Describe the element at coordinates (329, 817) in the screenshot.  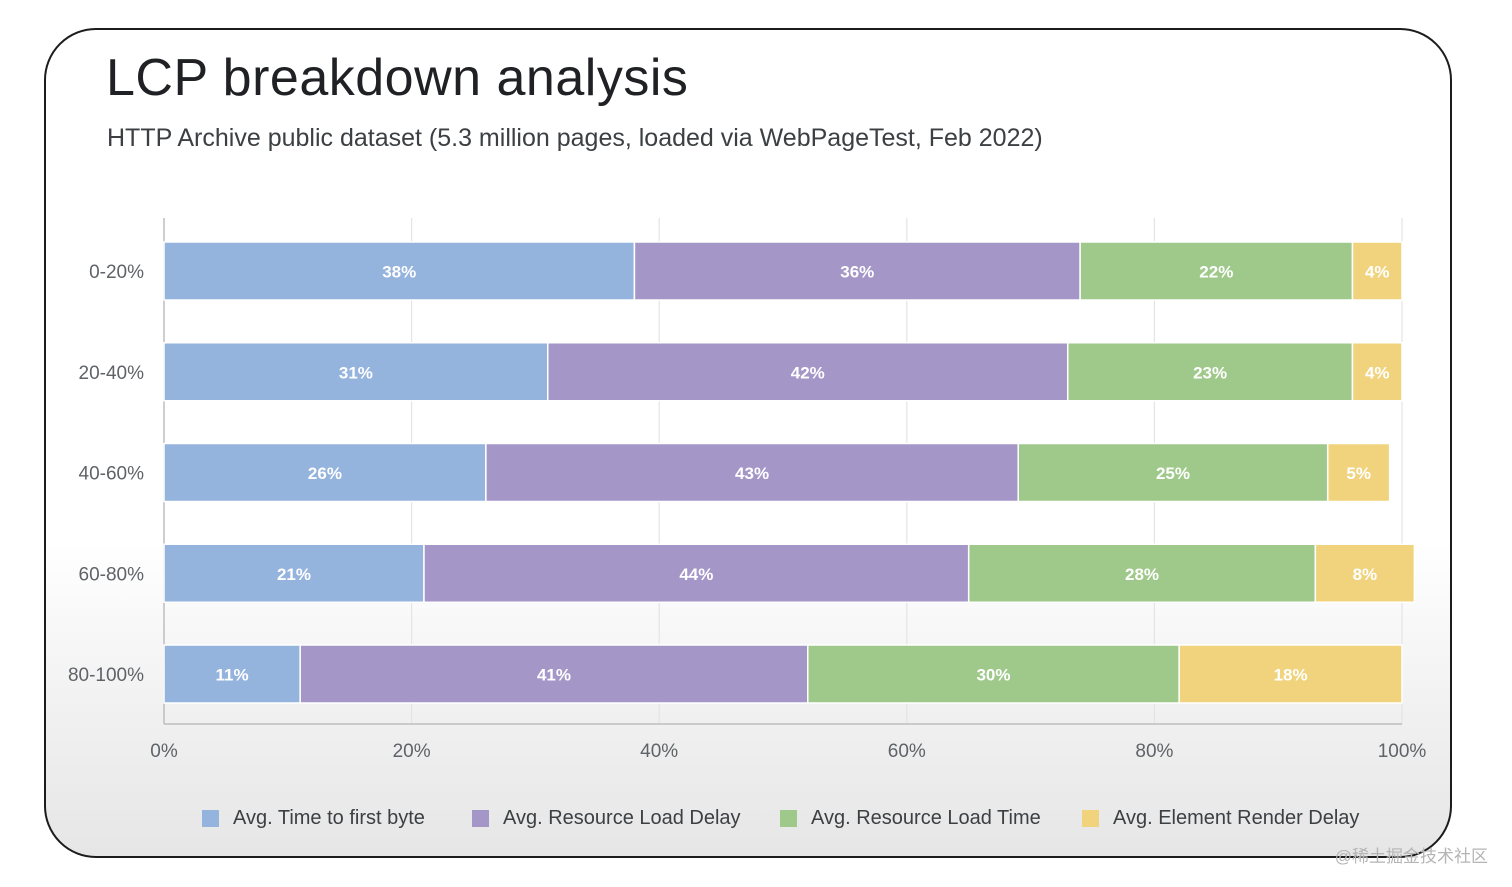
I see `legend-label-ttfb: Avg. Time to first byte` at that location.